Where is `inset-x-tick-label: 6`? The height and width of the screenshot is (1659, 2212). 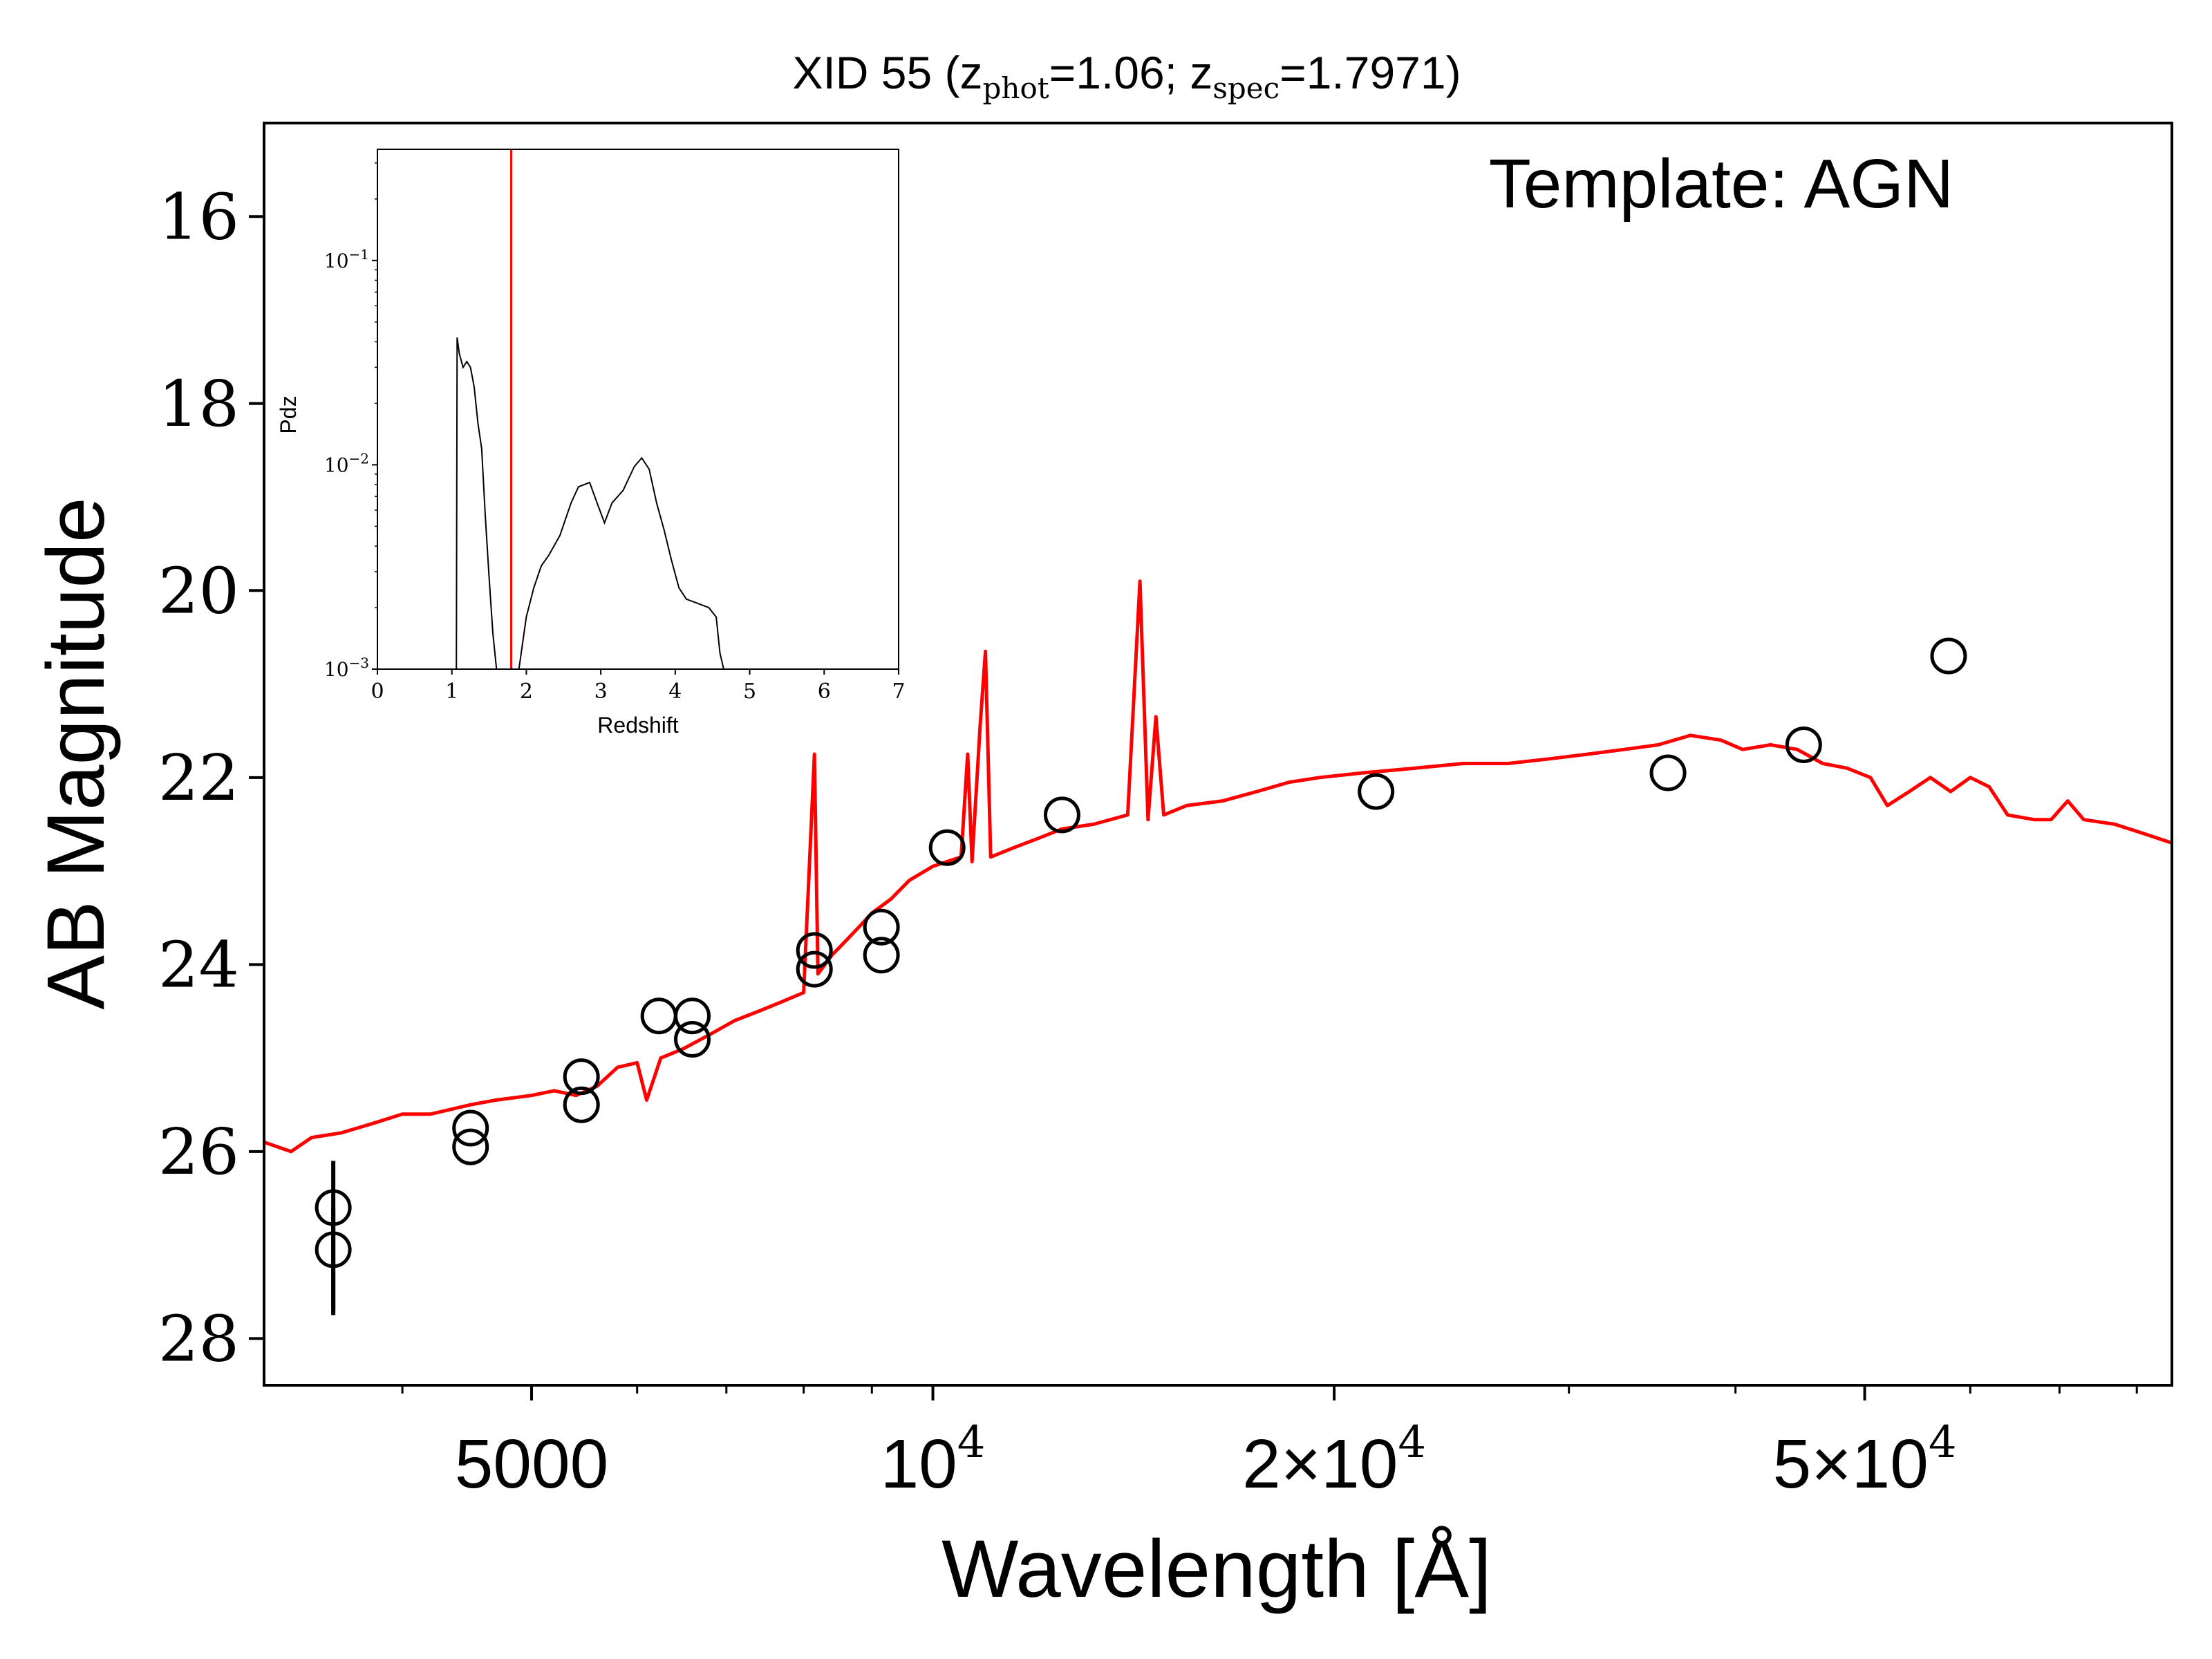
inset-x-tick-label: 6 is located at coordinates (824, 691).